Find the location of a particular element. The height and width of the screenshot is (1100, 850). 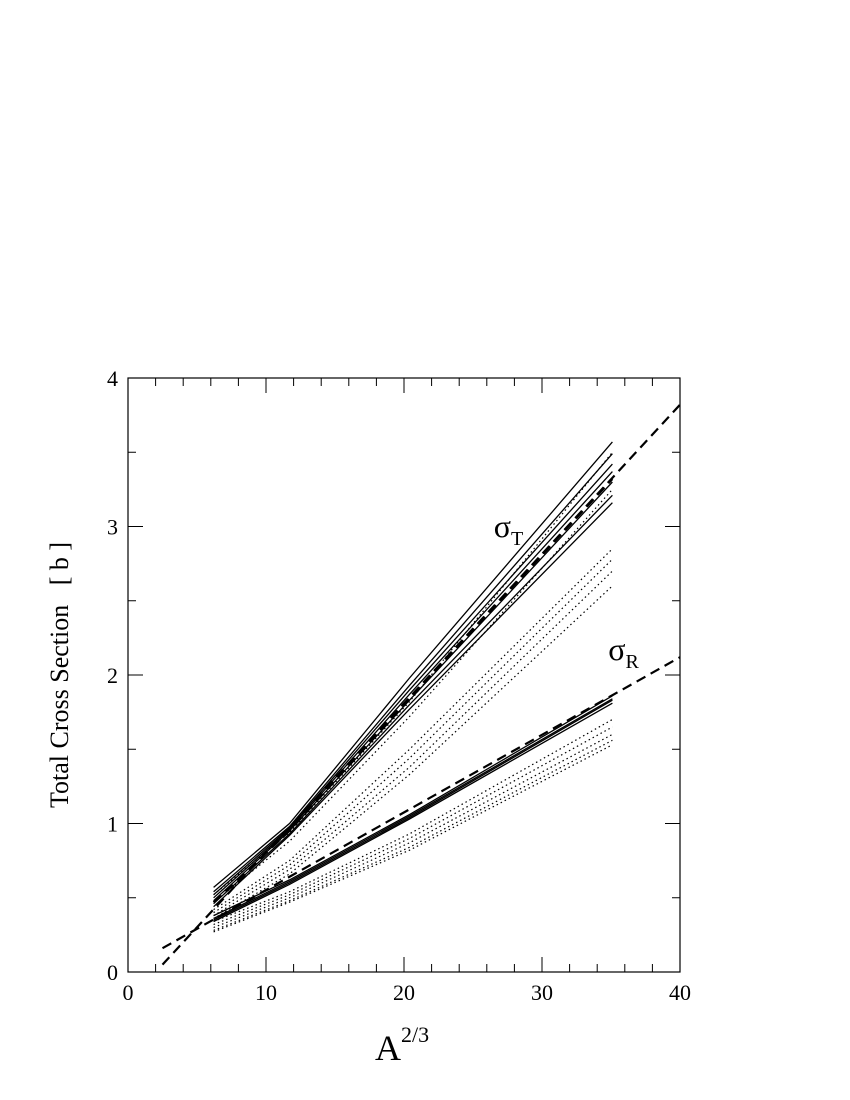

x-tick-label: 0 is located at coordinates (128, 992).